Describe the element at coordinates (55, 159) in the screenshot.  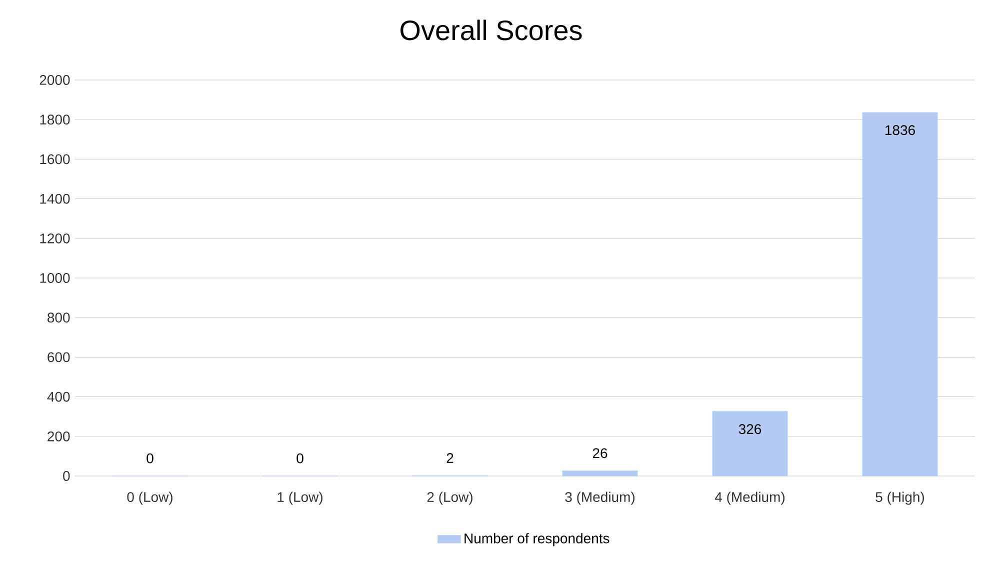
I see `y-tick-label: 1600` at that location.